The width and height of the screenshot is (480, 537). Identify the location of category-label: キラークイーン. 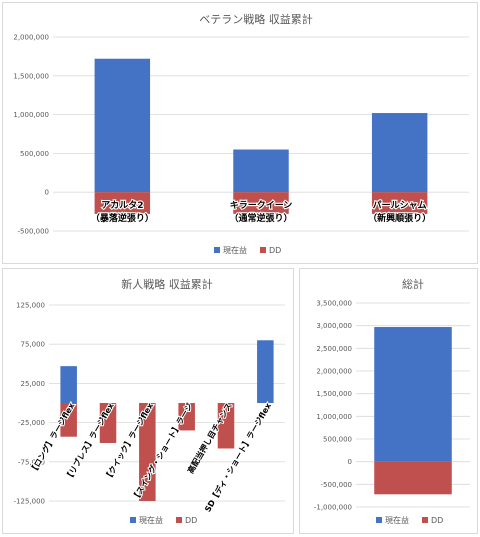
(261, 205).